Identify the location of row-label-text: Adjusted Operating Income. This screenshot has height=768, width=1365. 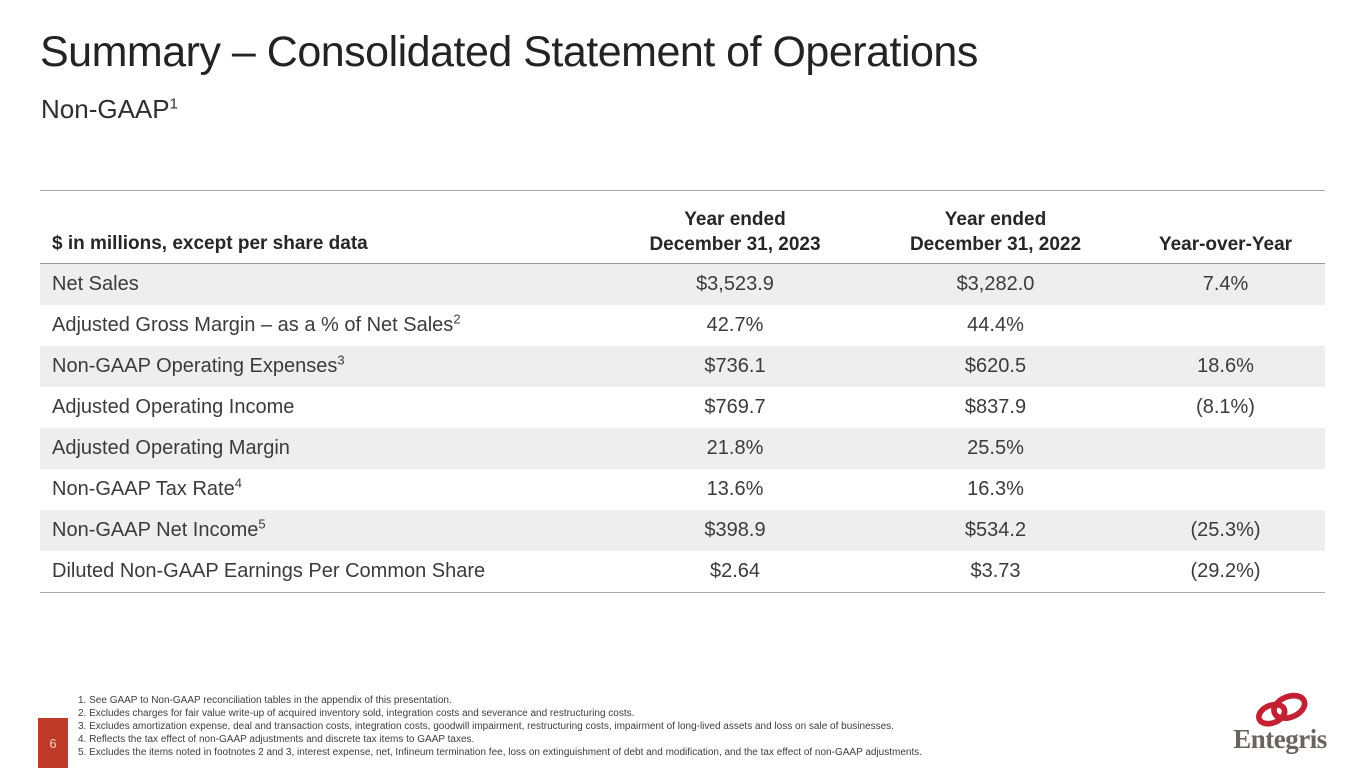
(173, 407).